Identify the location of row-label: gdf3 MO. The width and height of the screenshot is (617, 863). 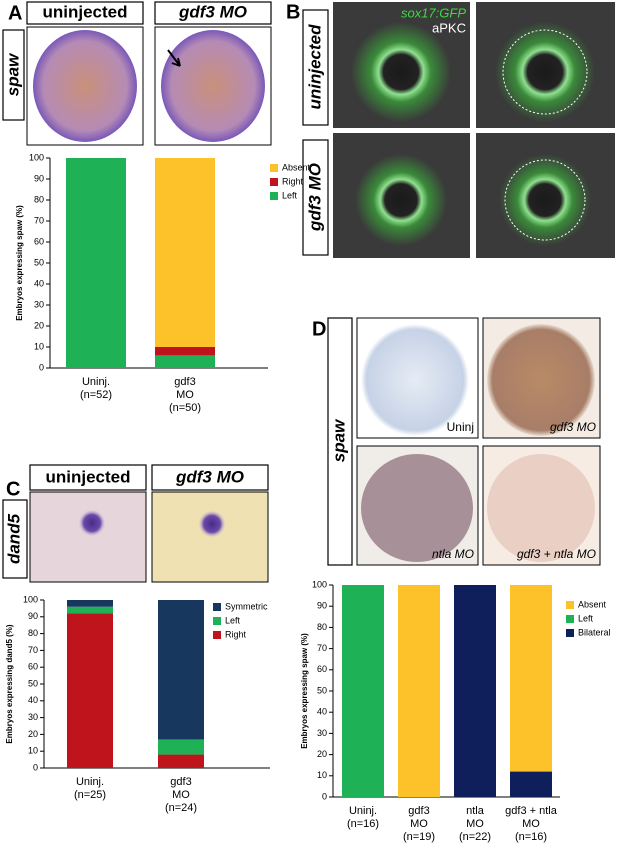
(314, 197).